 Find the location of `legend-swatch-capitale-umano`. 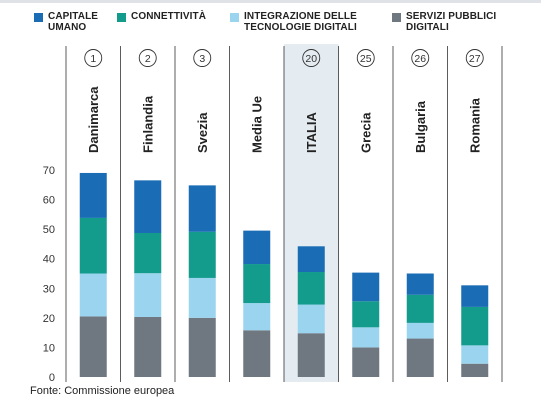

legend-swatch-capitale-umano is located at coordinates (38, 17).